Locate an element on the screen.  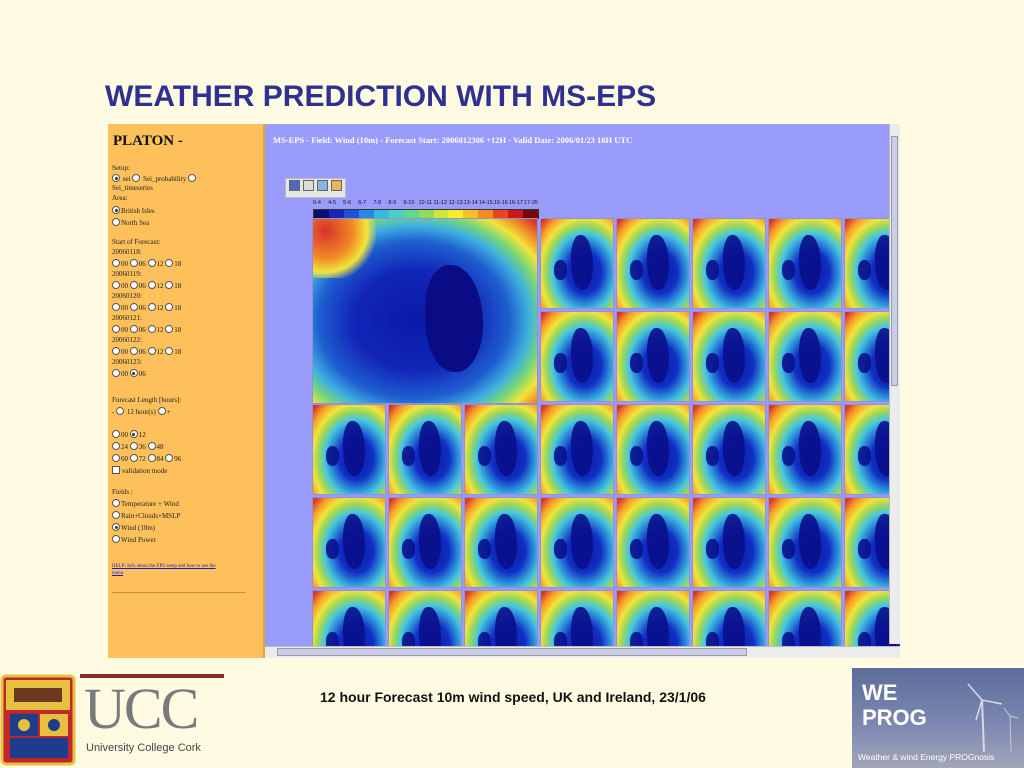
vertical-scrollbar is located at coordinates (894, 384).